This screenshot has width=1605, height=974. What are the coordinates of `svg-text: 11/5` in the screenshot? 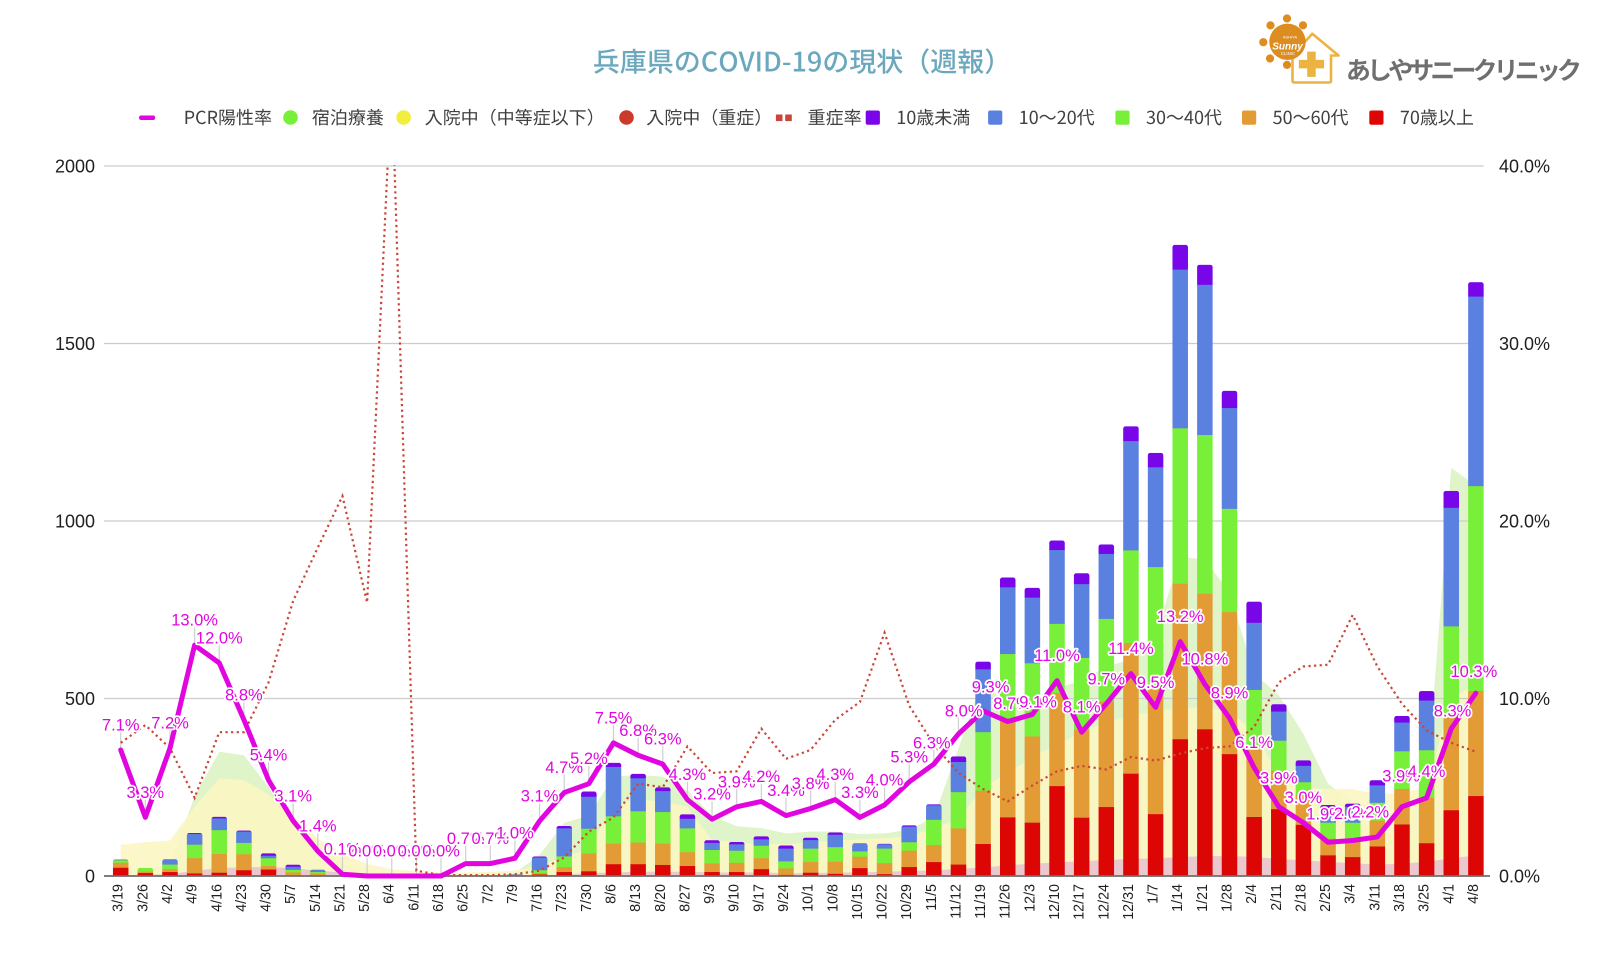 It's located at (932, 897).